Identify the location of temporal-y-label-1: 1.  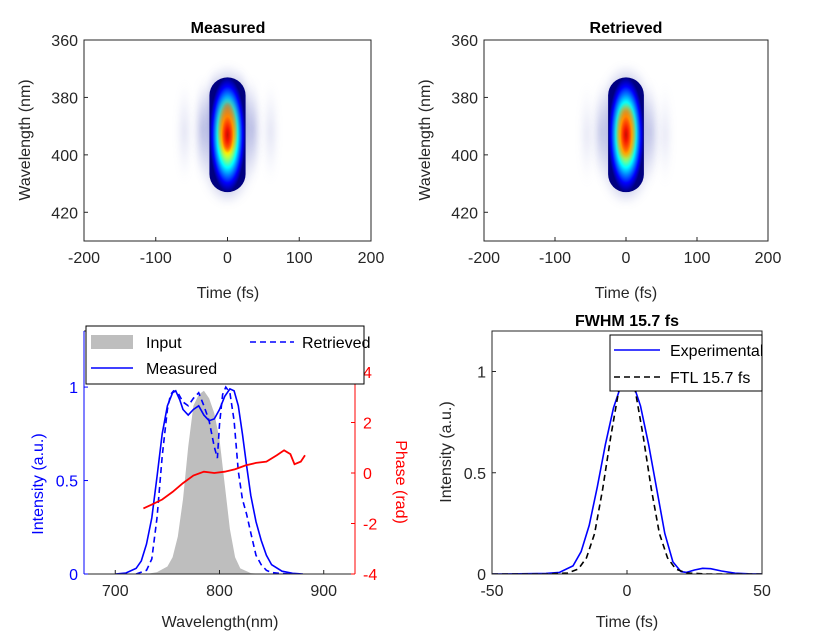
(481, 373).